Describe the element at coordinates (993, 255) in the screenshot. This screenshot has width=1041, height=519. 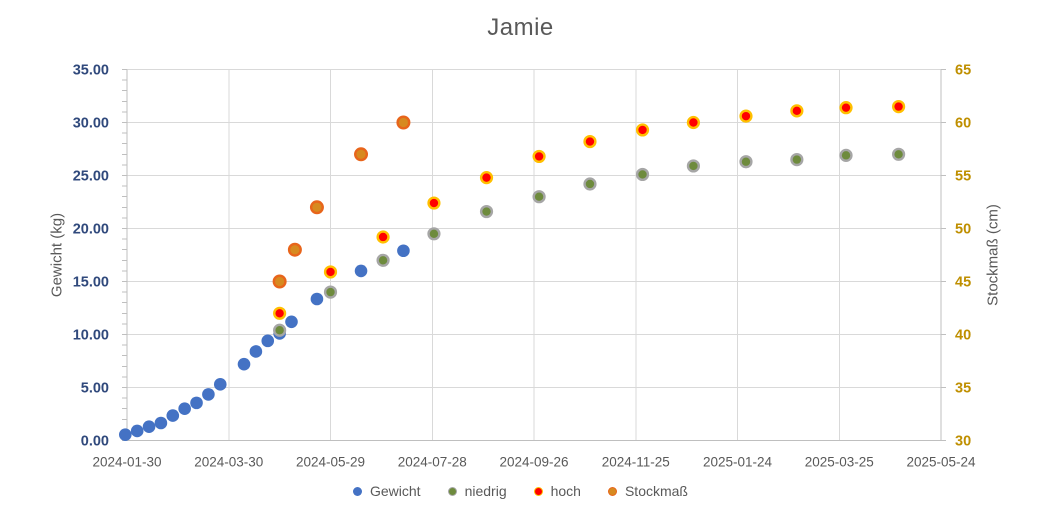
I see `right-axis-title: Stockmaß (cm)` at that location.